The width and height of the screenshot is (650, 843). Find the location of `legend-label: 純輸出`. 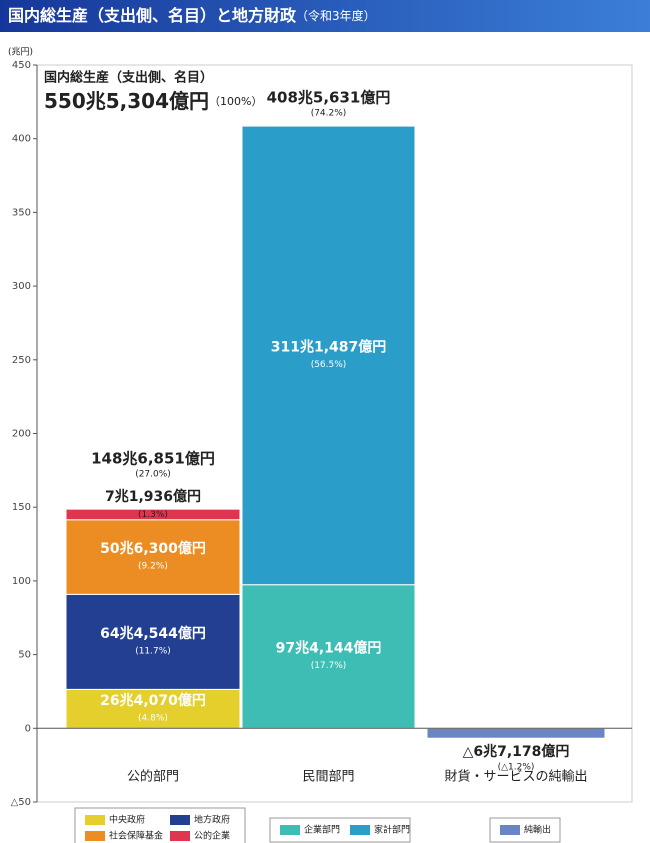

legend-label: 純輸出 is located at coordinates (537, 830).